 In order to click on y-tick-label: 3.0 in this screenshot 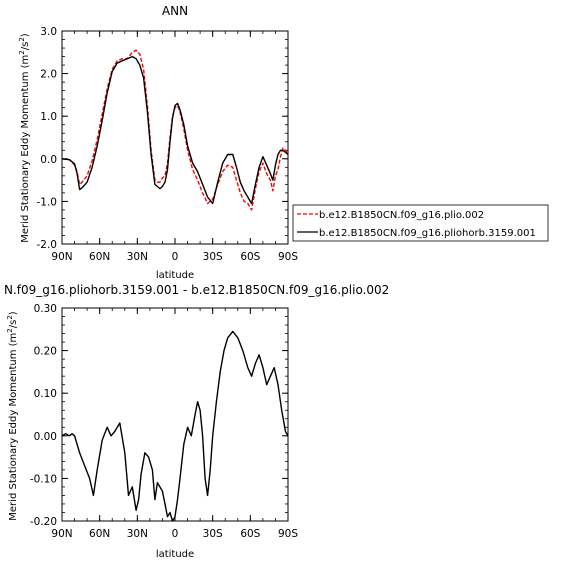, I will do `click(48, 32)`.